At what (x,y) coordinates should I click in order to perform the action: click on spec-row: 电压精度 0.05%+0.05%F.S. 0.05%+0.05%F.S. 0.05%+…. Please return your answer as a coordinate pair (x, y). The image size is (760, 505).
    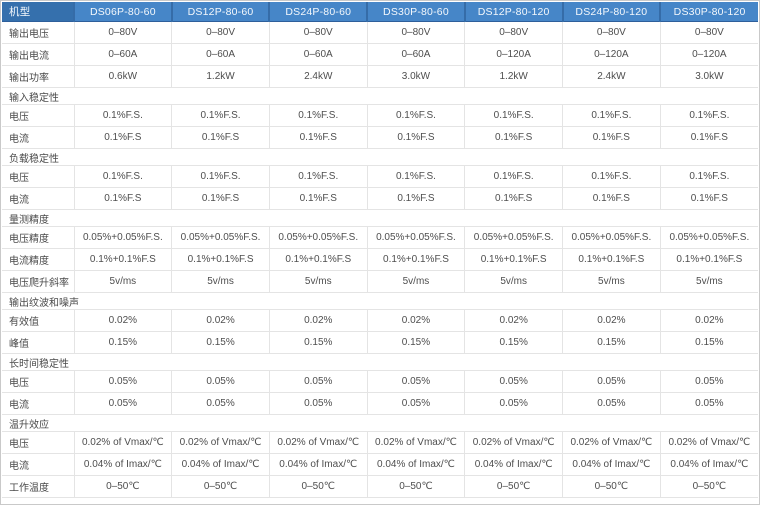
    Looking at the image, I should click on (380, 237).